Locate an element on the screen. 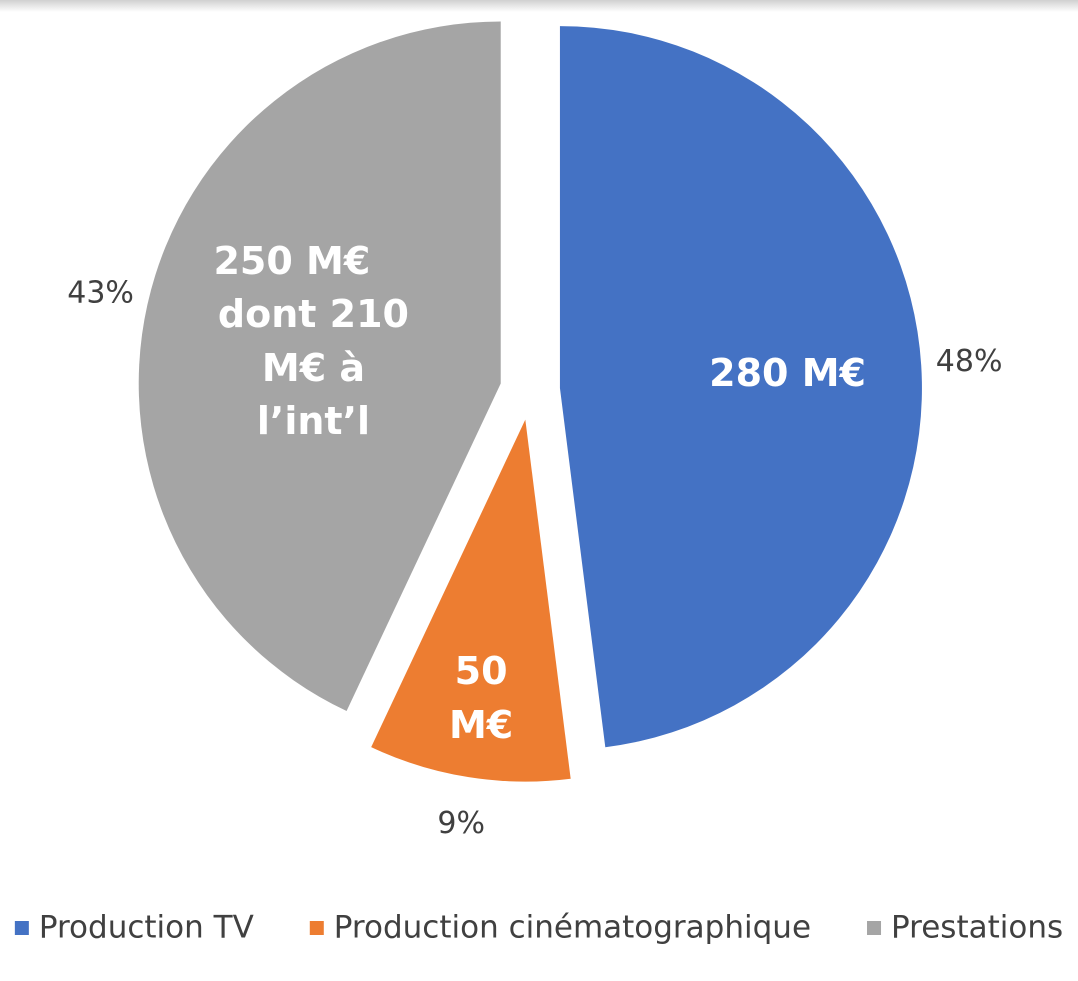 The width and height of the screenshot is (1078, 981). legend-label: Production TV is located at coordinates (146, 928).